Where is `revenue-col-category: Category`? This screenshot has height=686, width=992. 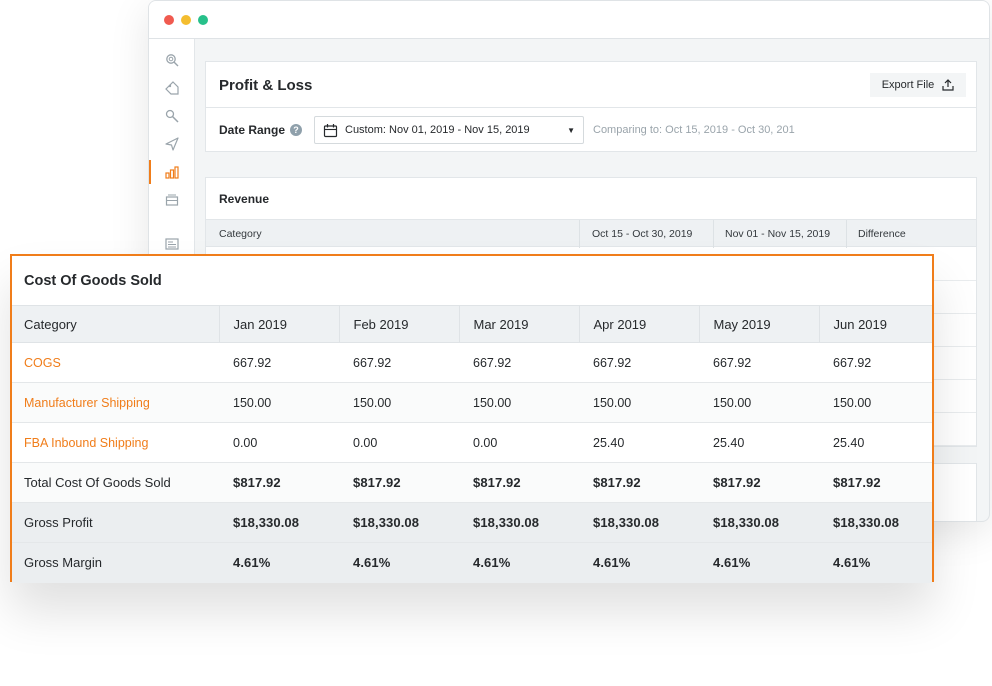
revenue-col-category: Category is located at coordinates (240, 234).